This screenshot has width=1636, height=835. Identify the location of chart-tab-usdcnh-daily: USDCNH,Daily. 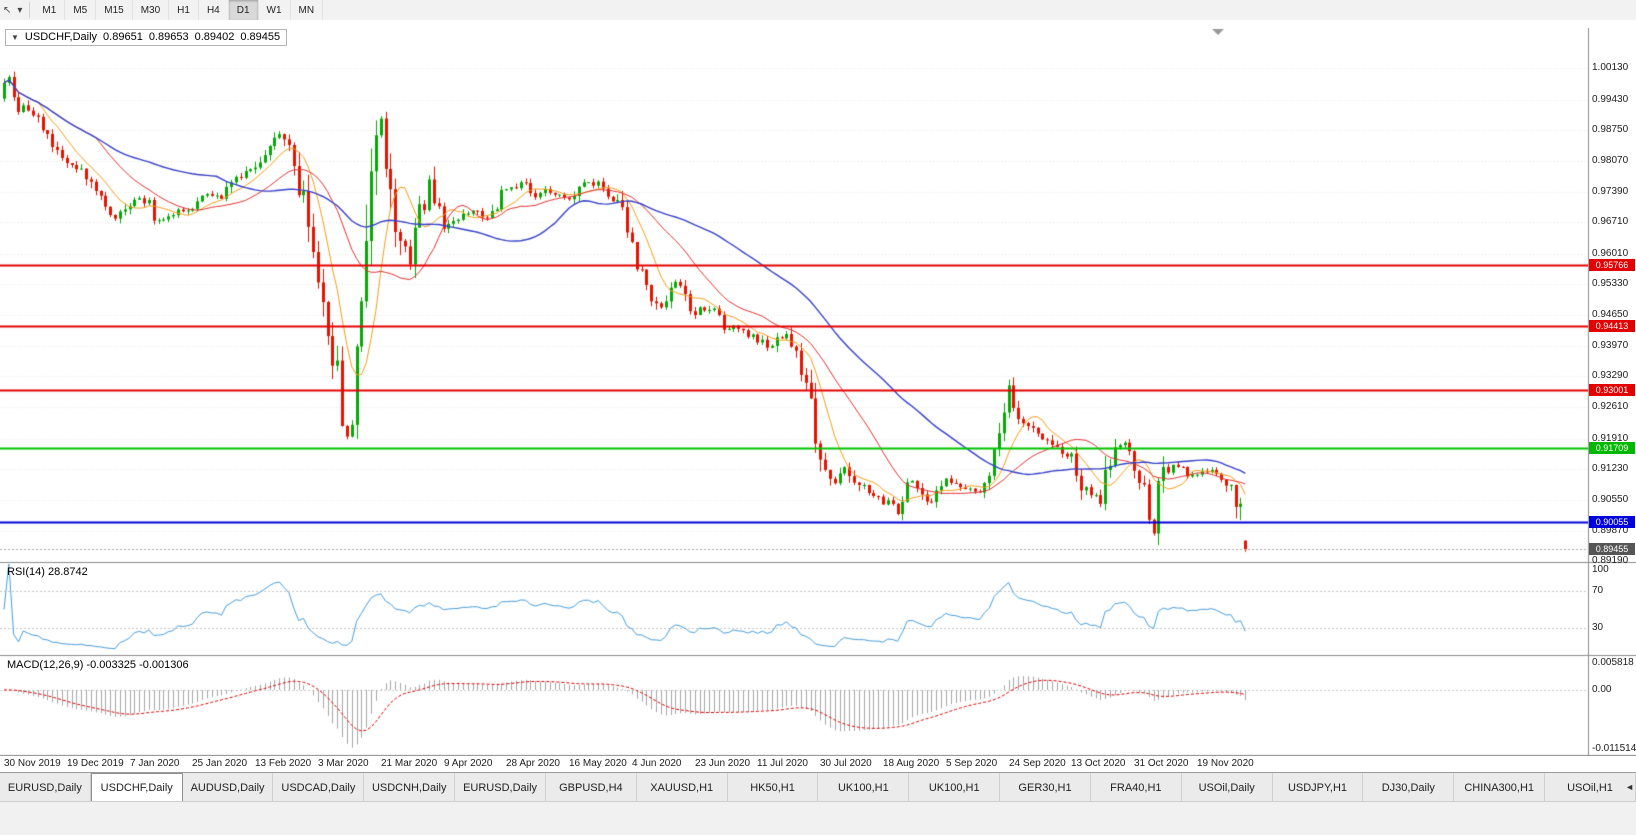
(410, 787).